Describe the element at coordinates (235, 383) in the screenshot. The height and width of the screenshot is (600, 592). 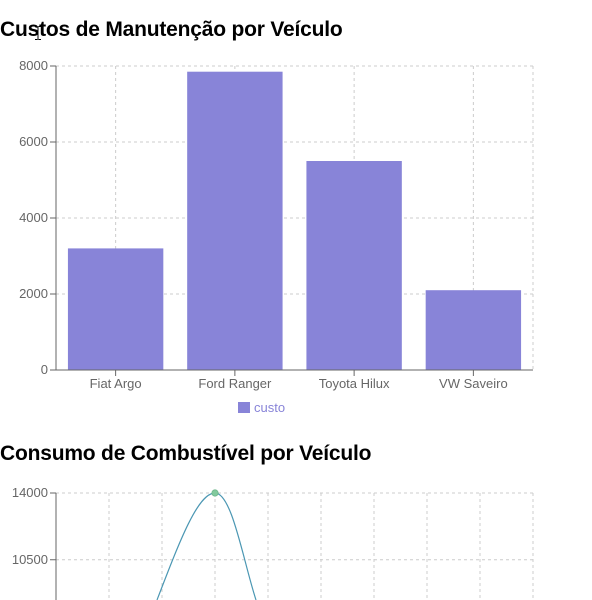
I see `x-tick-label: Ford Ranger` at that location.